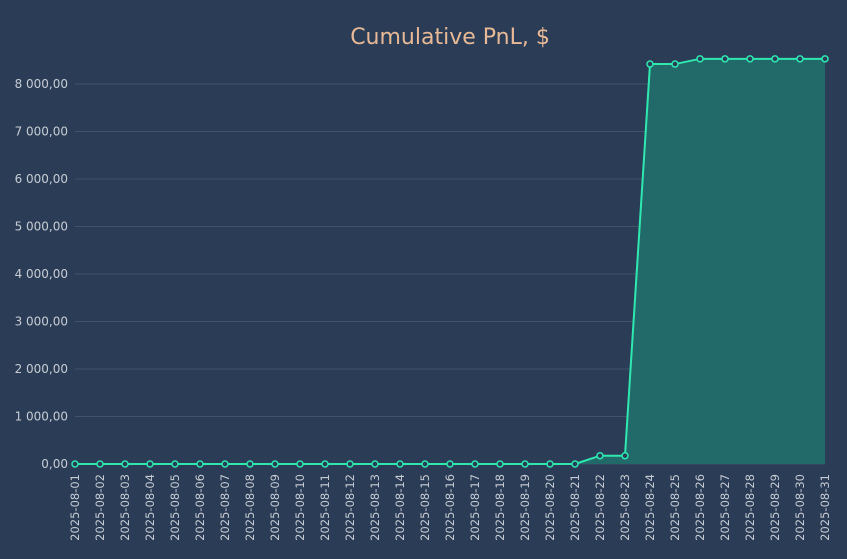  I want to click on y-tick-label: 4 000,00, so click(41, 274).